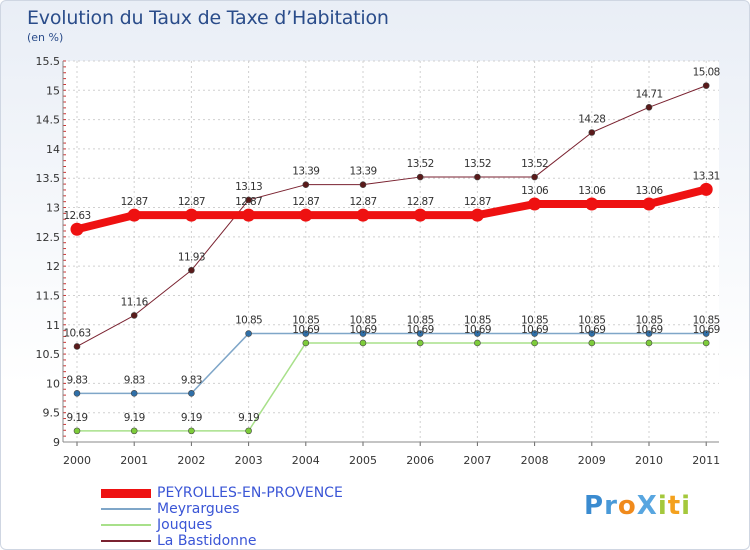 The width and height of the screenshot is (750, 550). I want to click on data-label-peyrolles-en-provence: 13.31, so click(706, 176).